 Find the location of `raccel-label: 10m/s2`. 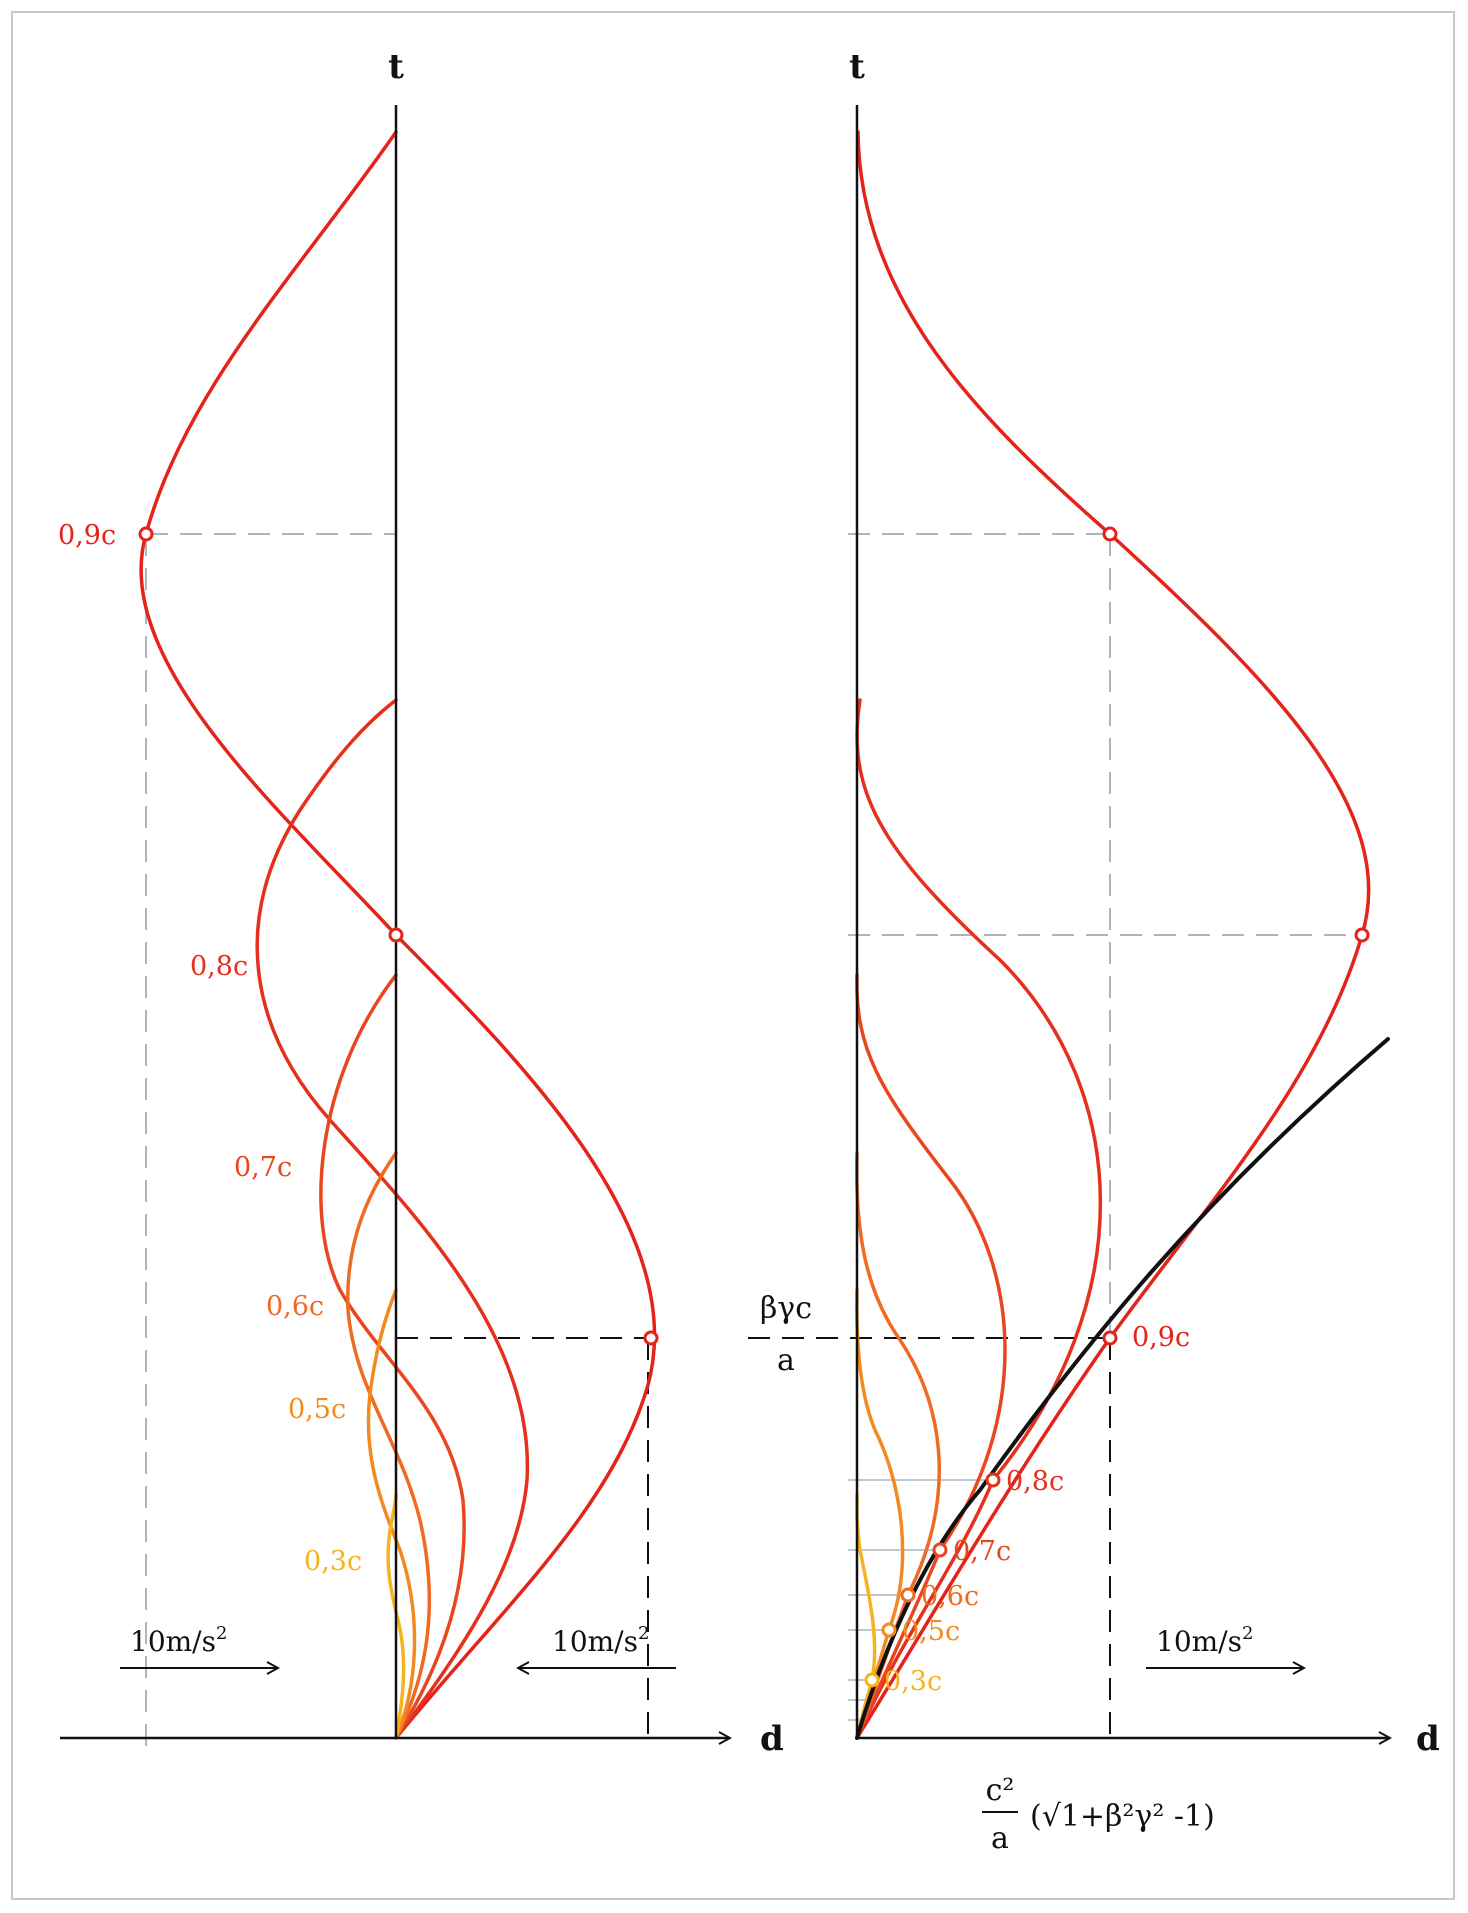

raccel-label: 10m/s2 is located at coordinates (1204, 1640).